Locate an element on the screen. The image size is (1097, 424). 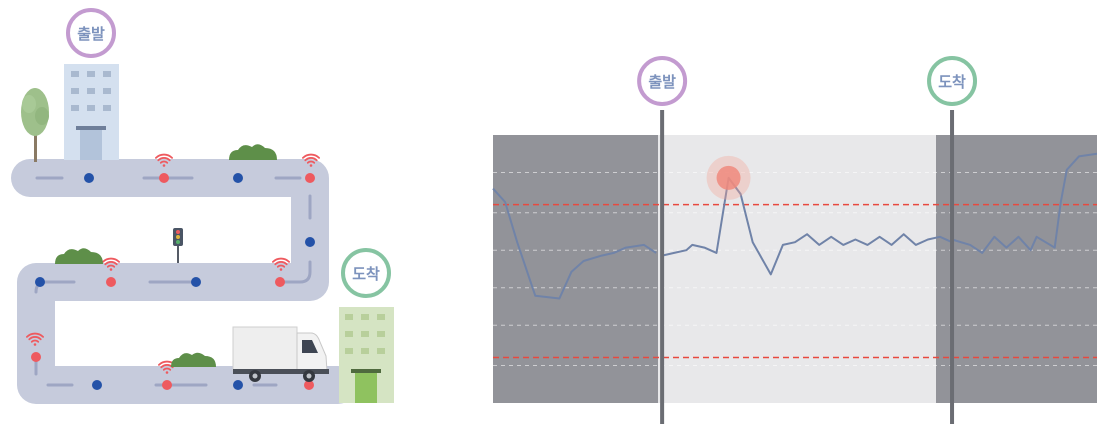
start-marker-badge is located at coordinates (662, 81).